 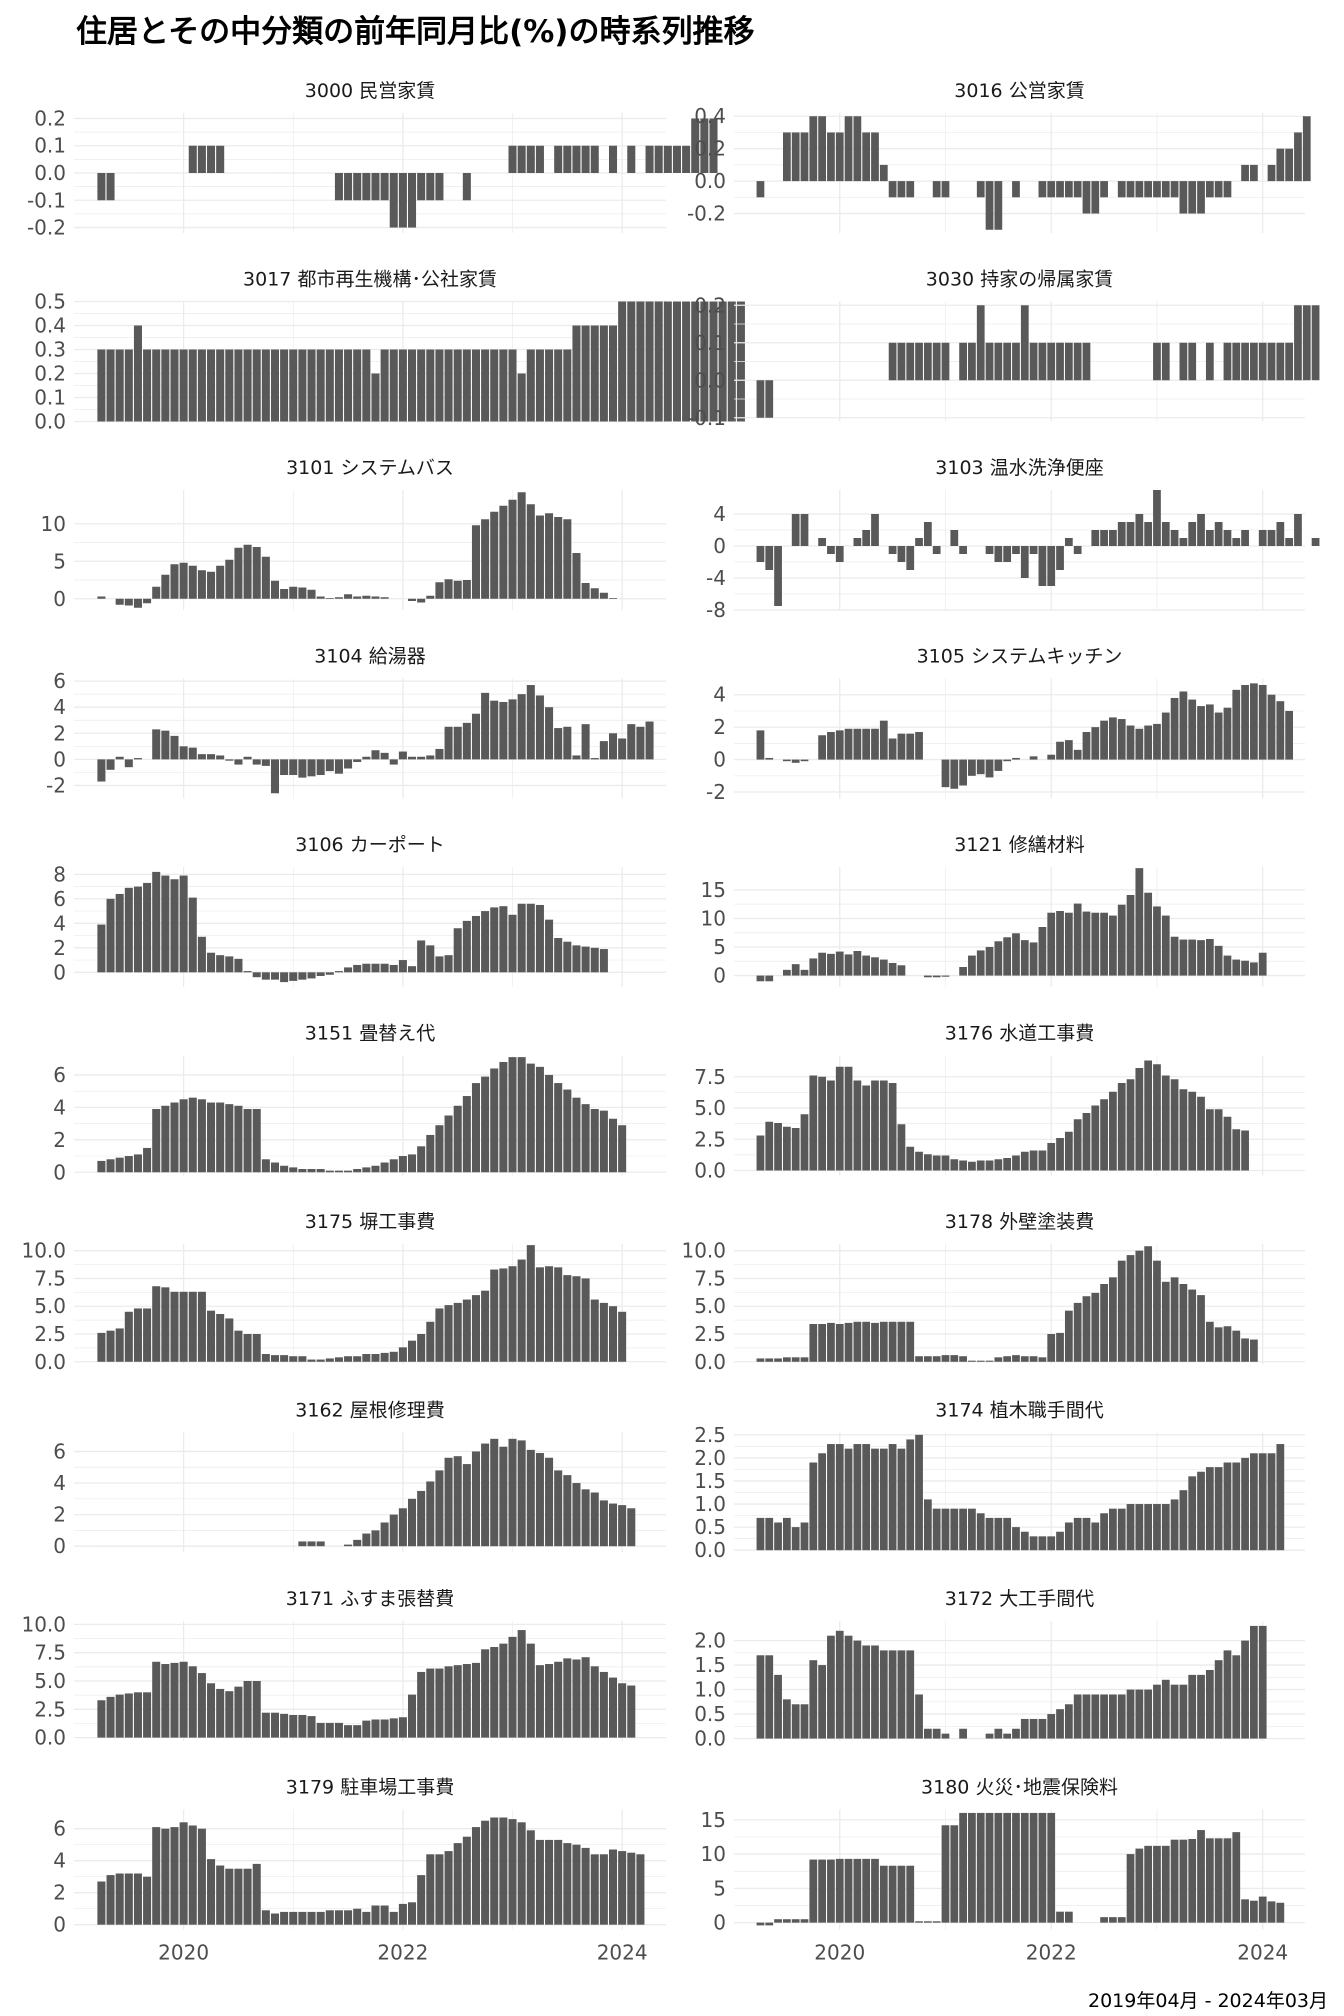 What do you see at coordinates (46, 200) in the screenshot?
I see `y-tick-label: -0.1` at bounding box center [46, 200].